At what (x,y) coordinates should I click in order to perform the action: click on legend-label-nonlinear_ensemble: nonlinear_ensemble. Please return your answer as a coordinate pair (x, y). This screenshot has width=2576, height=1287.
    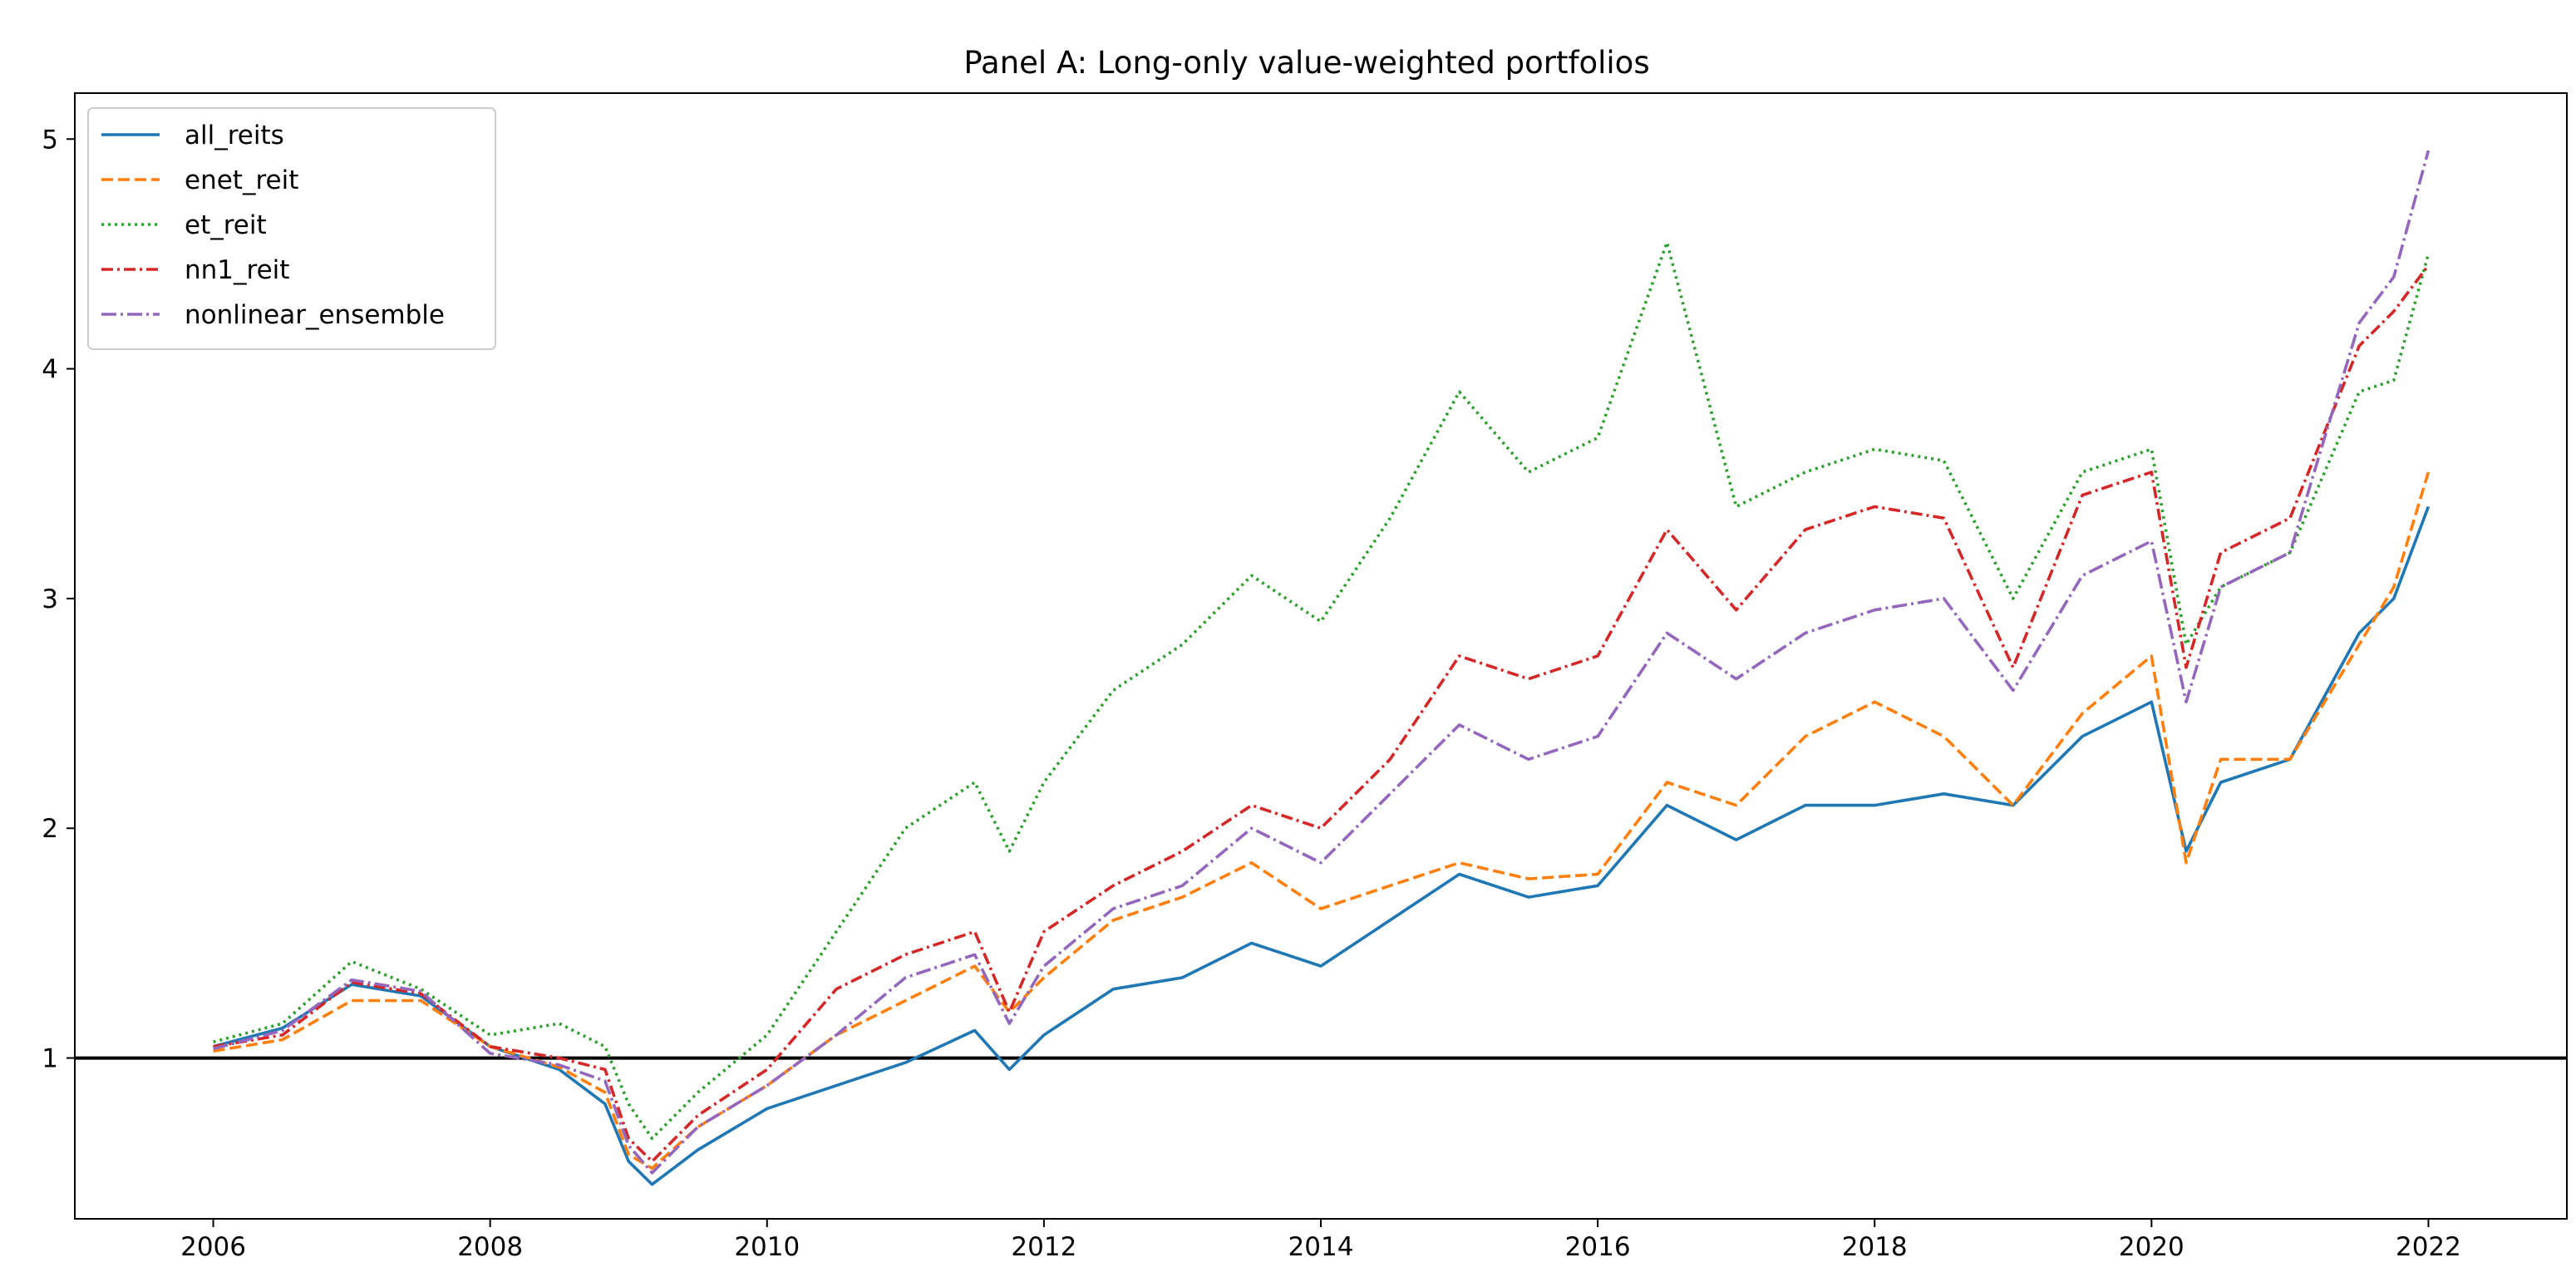
    Looking at the image, I should click on (315, 315).